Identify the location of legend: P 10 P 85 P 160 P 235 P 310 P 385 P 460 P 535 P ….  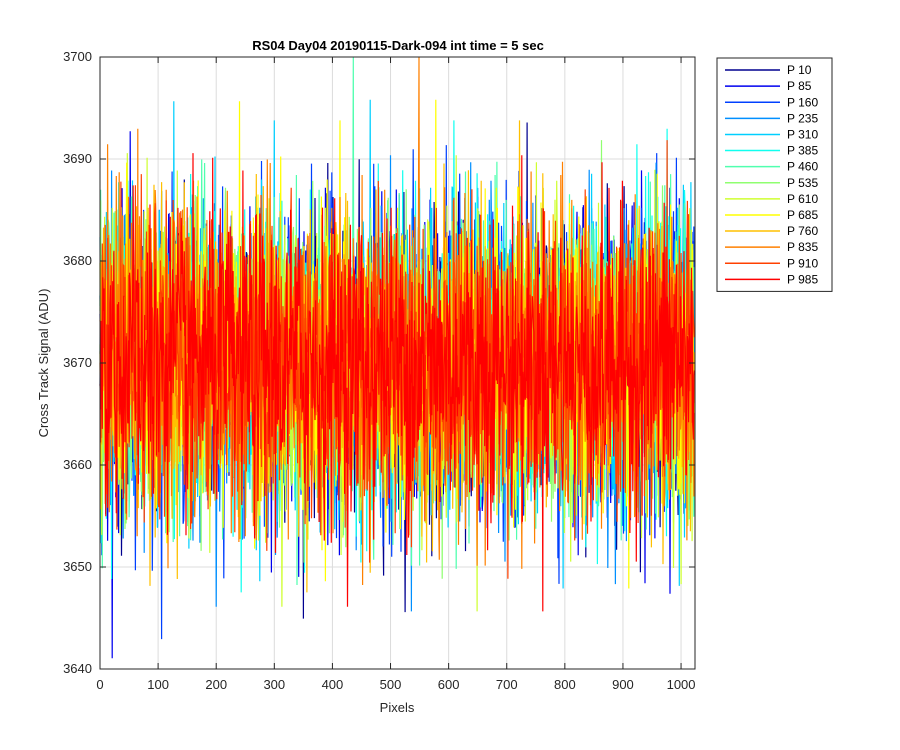
(774, 174).